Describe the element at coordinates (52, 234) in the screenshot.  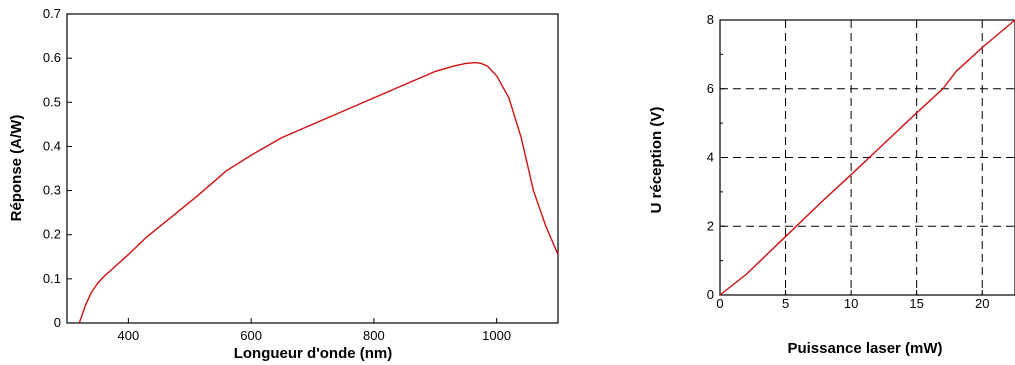
I see `chart1-ytick-label: 0.2` at that location.